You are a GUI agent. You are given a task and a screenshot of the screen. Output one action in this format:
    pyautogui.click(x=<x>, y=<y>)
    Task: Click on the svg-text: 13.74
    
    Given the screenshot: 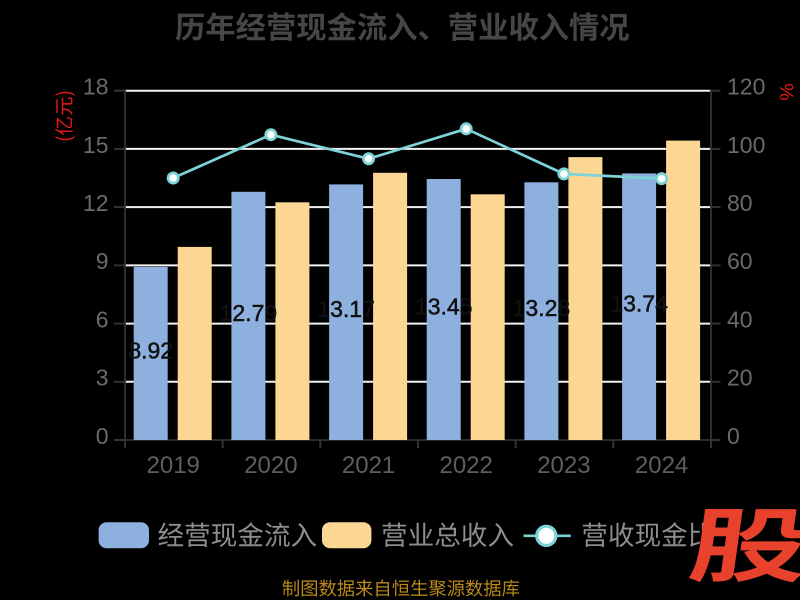 What is the action you would take?
    pyautogui.click(x=639, y=304)
    